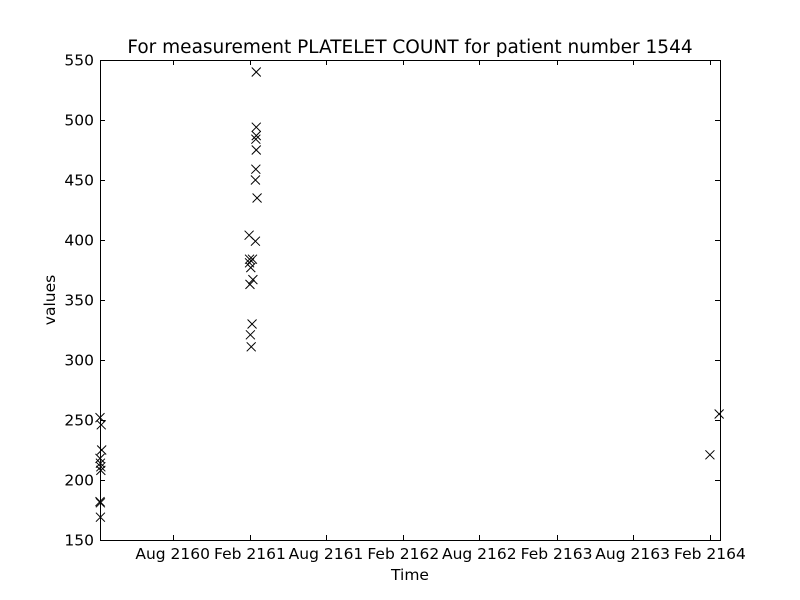 Image resolution: width=800 pixels, height=600 pixels. What do you see at coordinates (79, 301) in the screenshot?
I see `y-tick-label: 350` at bounding box center [79, 301].